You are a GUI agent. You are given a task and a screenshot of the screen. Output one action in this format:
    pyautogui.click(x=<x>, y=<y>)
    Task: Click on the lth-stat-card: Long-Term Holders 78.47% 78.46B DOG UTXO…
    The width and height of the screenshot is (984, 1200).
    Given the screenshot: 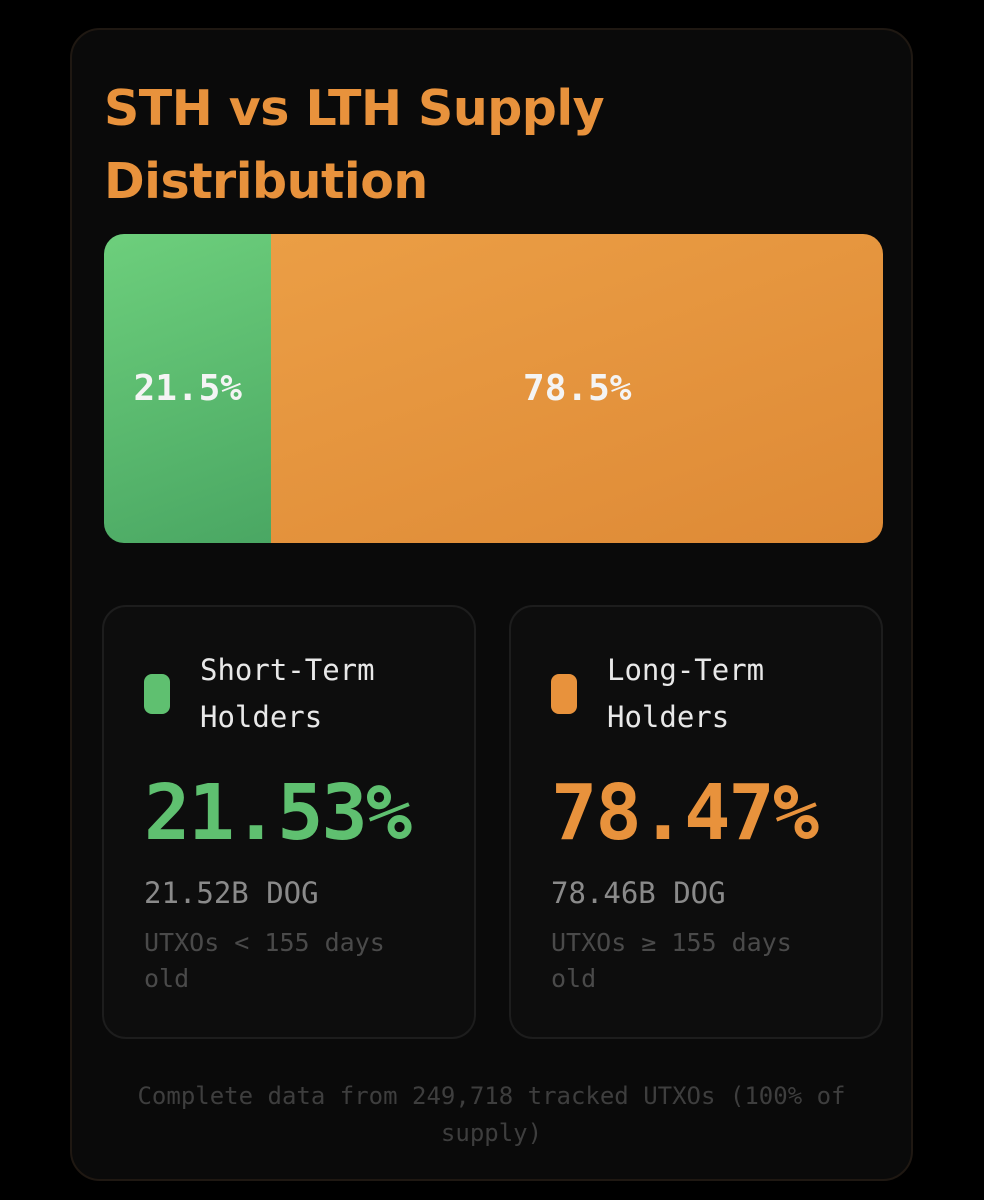 What is the action you would take?
    pyautogui.click(x=696, y=822)
    